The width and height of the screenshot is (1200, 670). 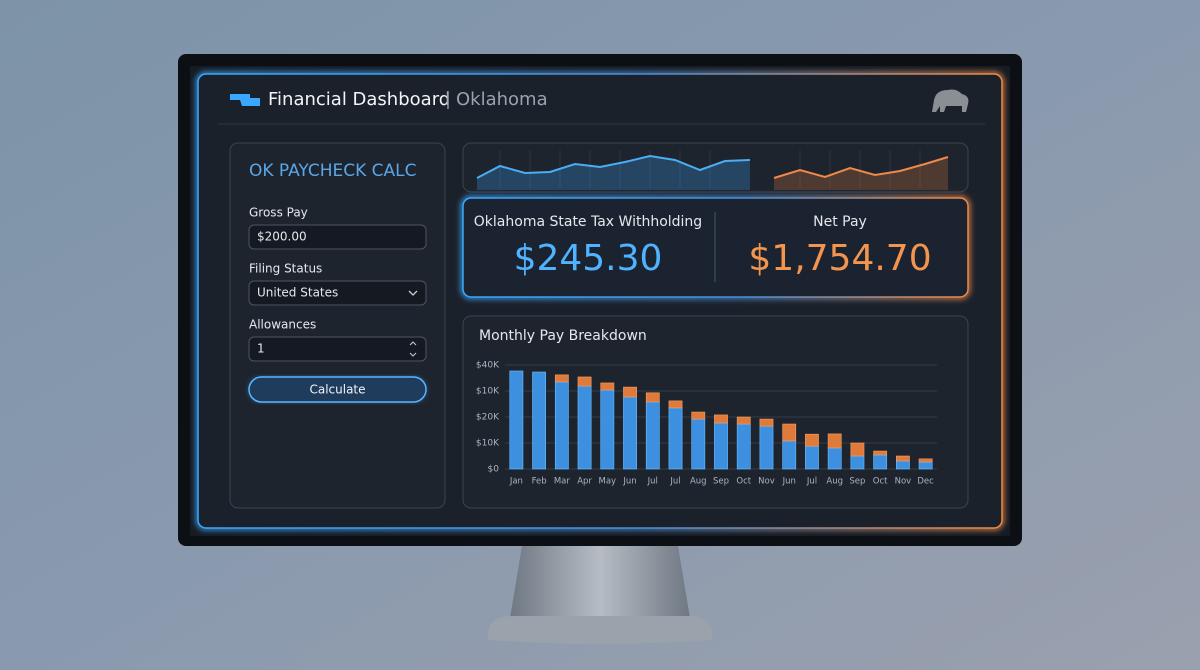 I want to click on sparkline-panel, so click(x=715, y=167).